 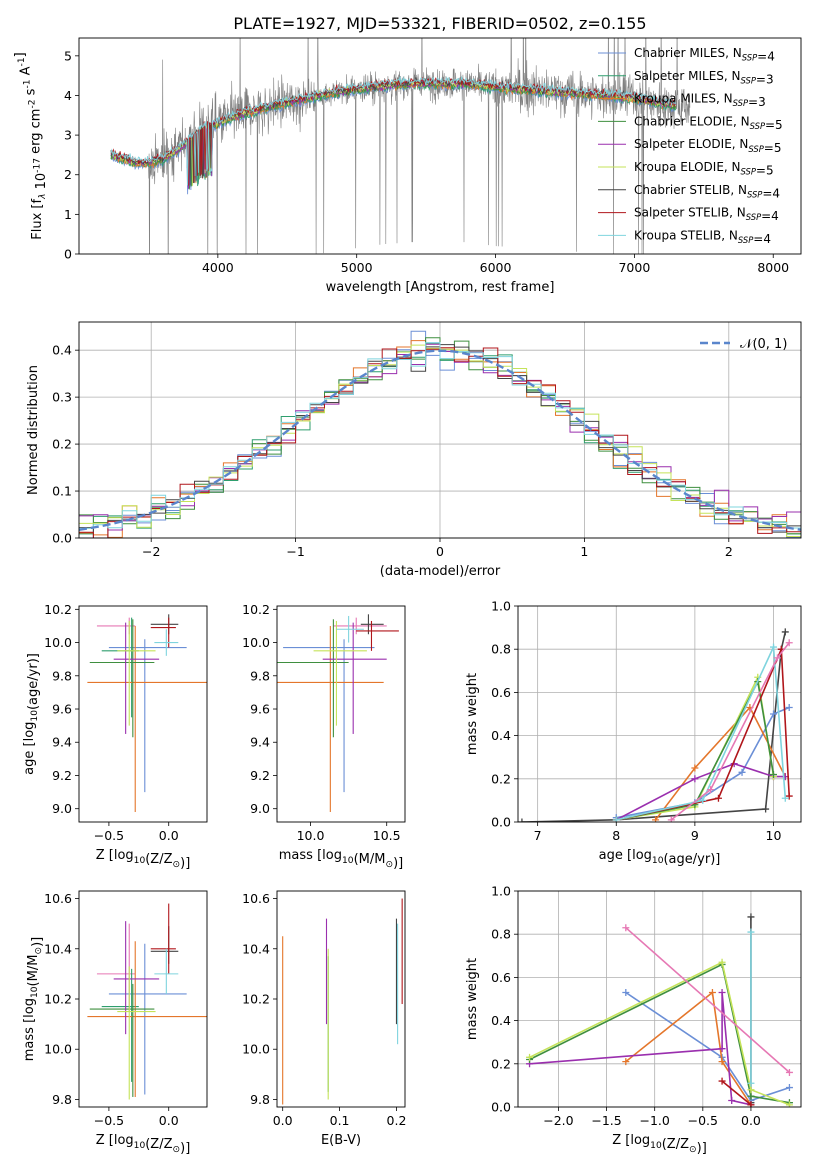 I want to click on x-tick-label: 4000, so click(x=218, y=267).